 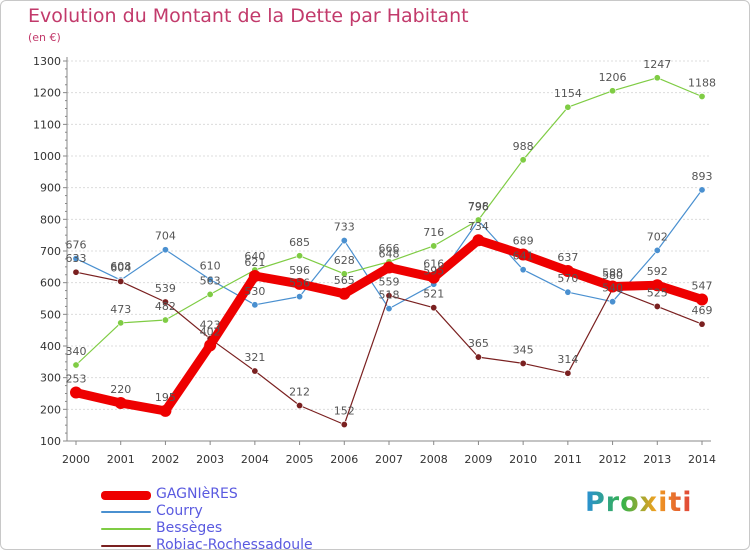 What do you see at coordinates (478, 343) in the screenshot?
I see `data-label: 365` at bounding box center [478, 343].